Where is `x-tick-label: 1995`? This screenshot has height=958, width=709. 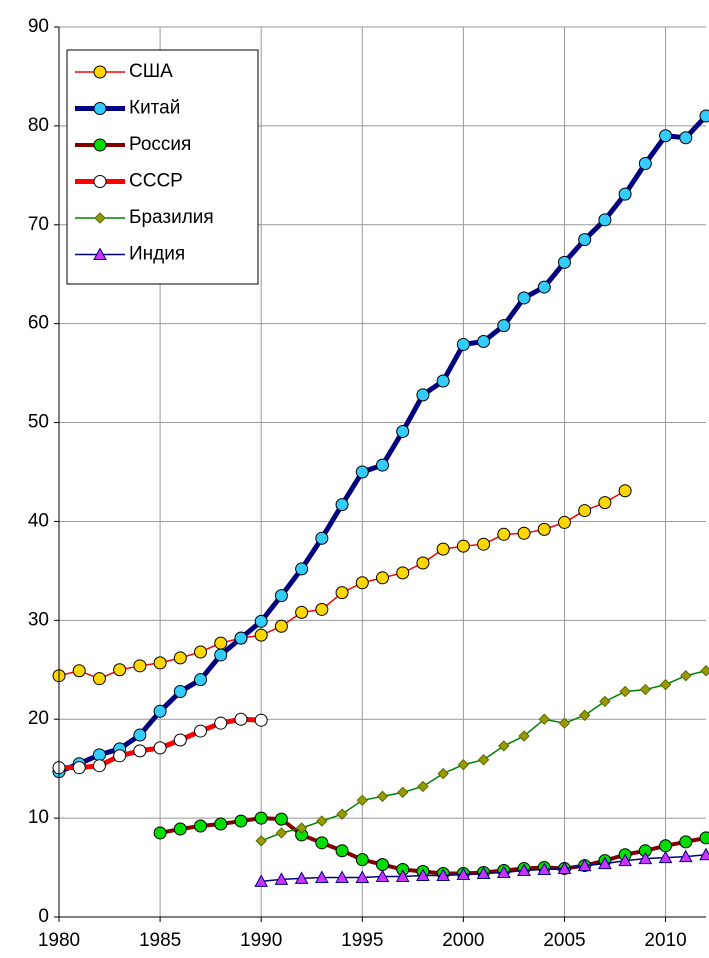 x-tick-label: 1995 is located at coordinates (362, 940).